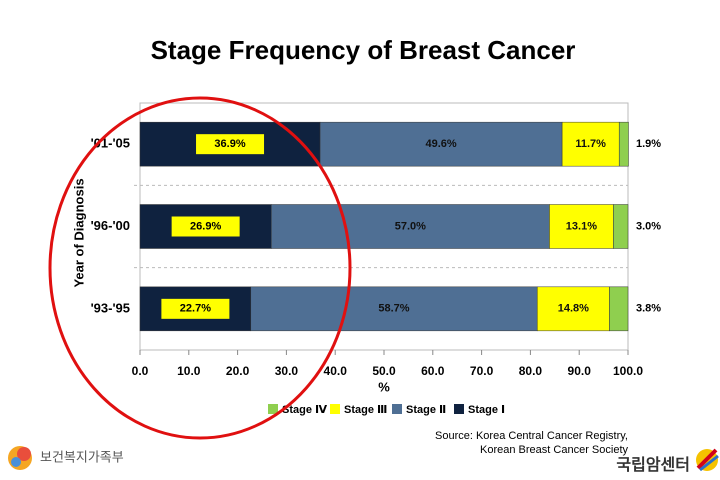 Image resolution: width=720 pixels, height=480 pixels. What do you see at coordinates (20, 458) in the screenshot?
I see `logo-left` at bounding box center [20, 458].